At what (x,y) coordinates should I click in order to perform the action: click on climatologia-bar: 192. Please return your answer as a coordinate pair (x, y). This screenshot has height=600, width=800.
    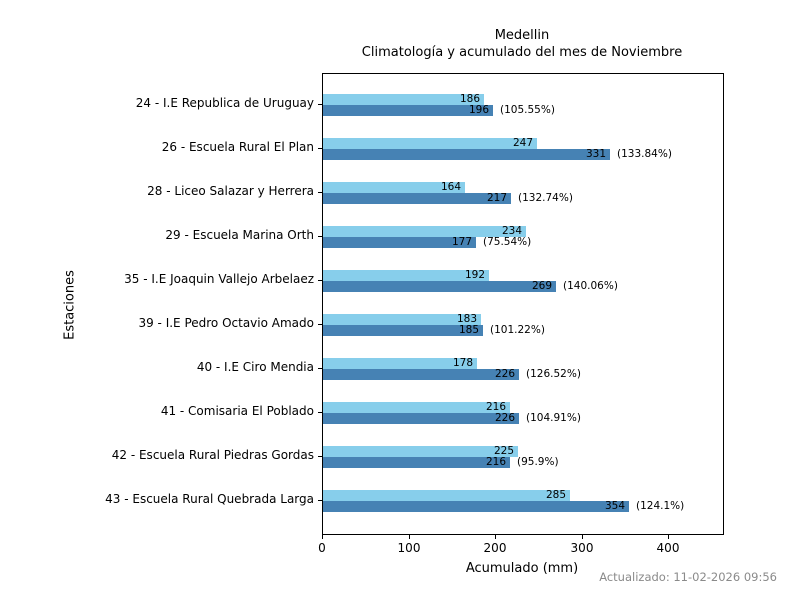
    Looking at the image, I should click on (406, 275).